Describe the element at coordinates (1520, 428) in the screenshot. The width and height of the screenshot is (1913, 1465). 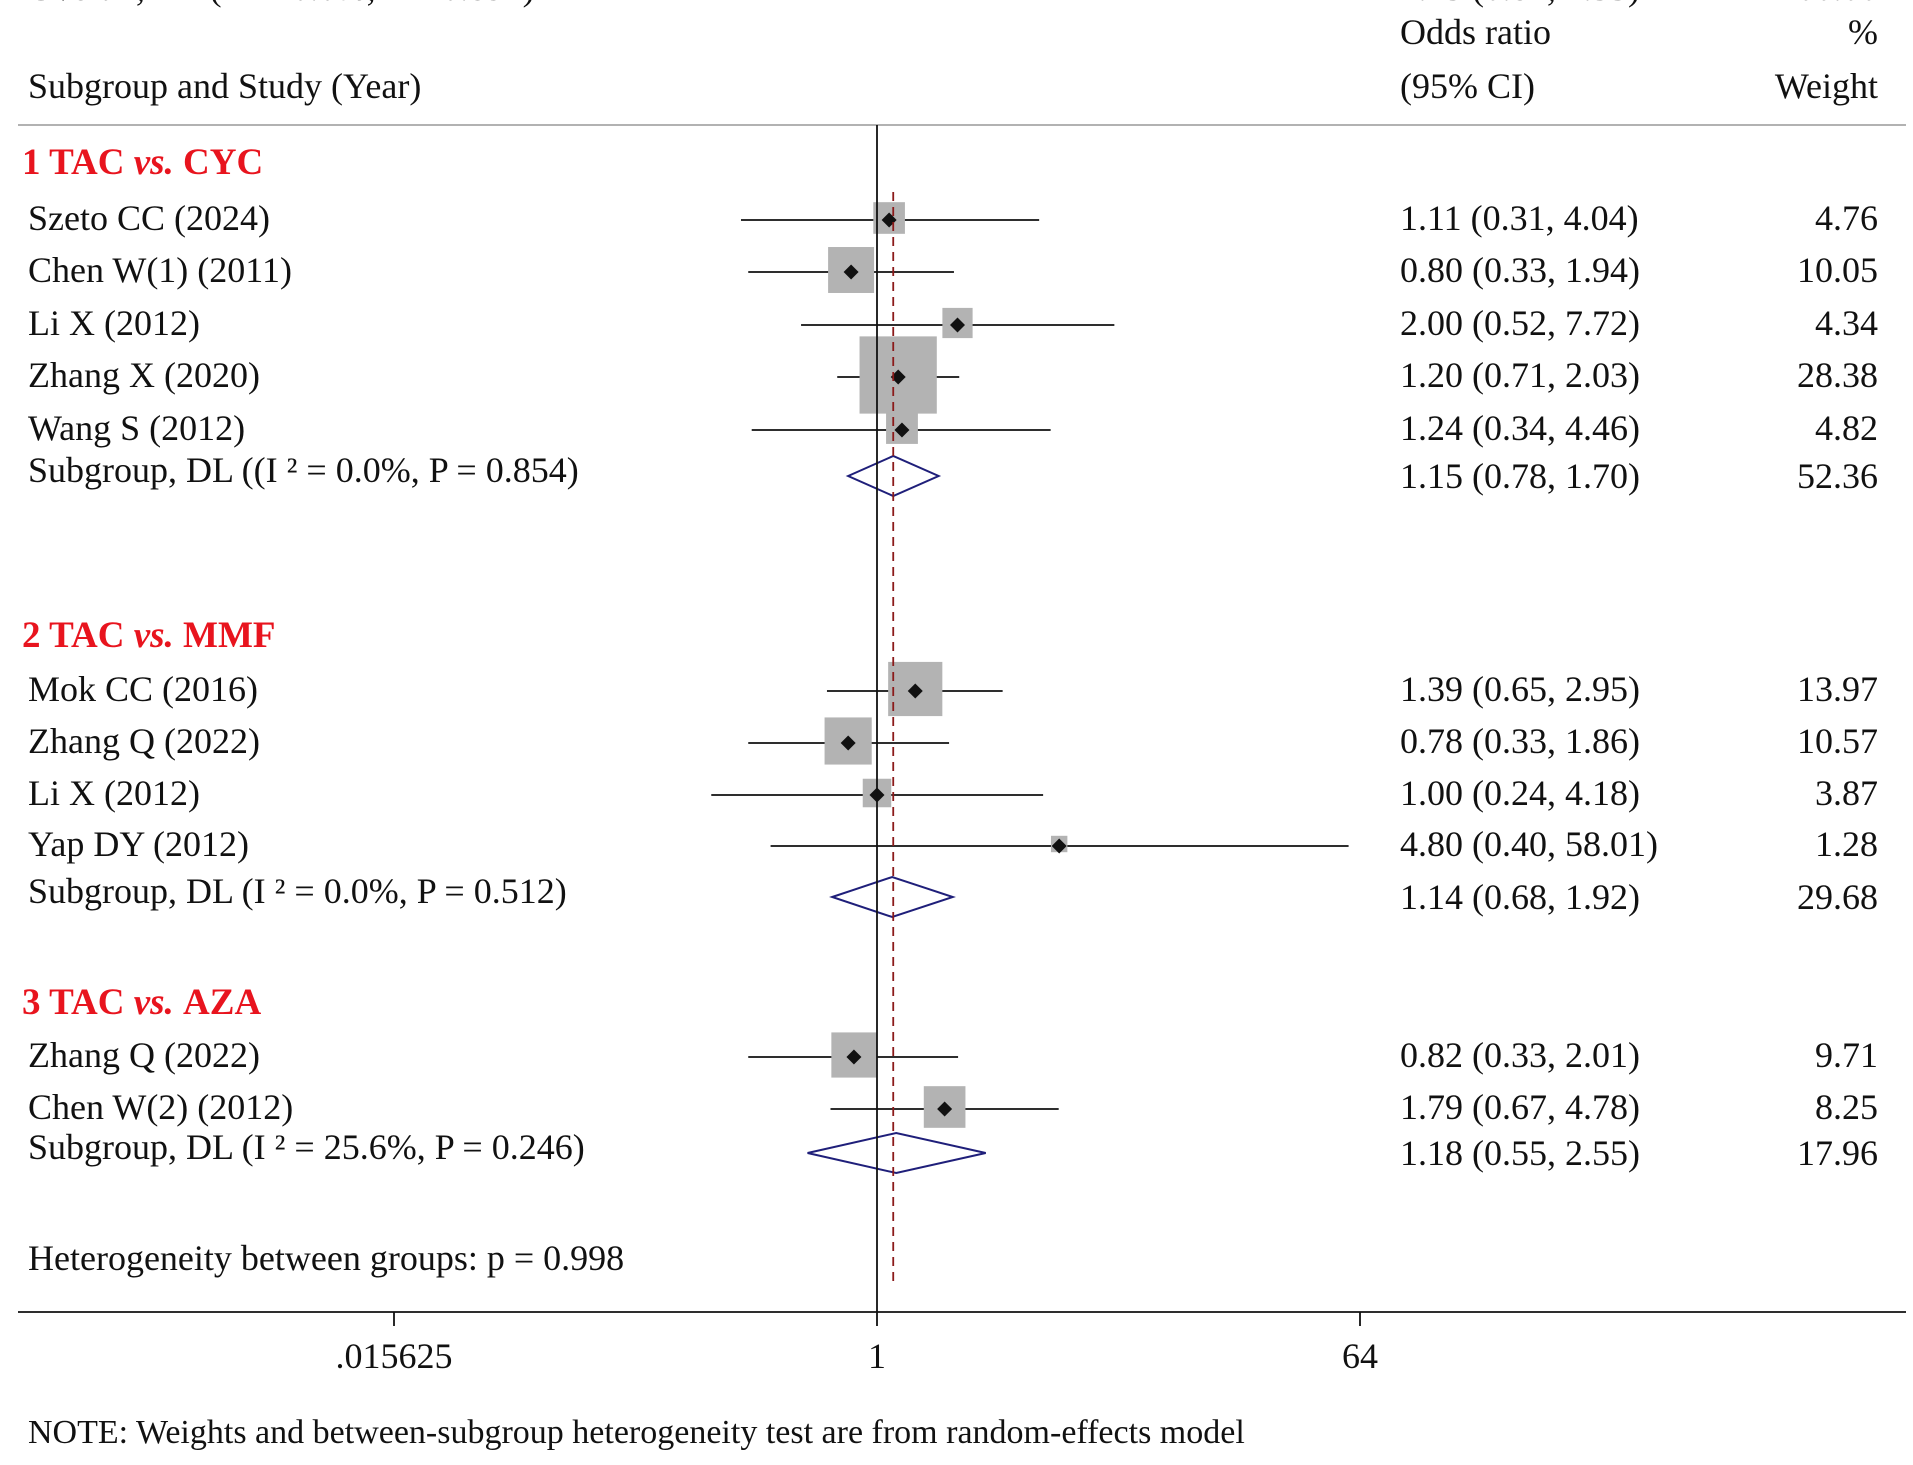
I see `effect-estimate-ci: 1.24 (0.34, 4.46)` at that location.